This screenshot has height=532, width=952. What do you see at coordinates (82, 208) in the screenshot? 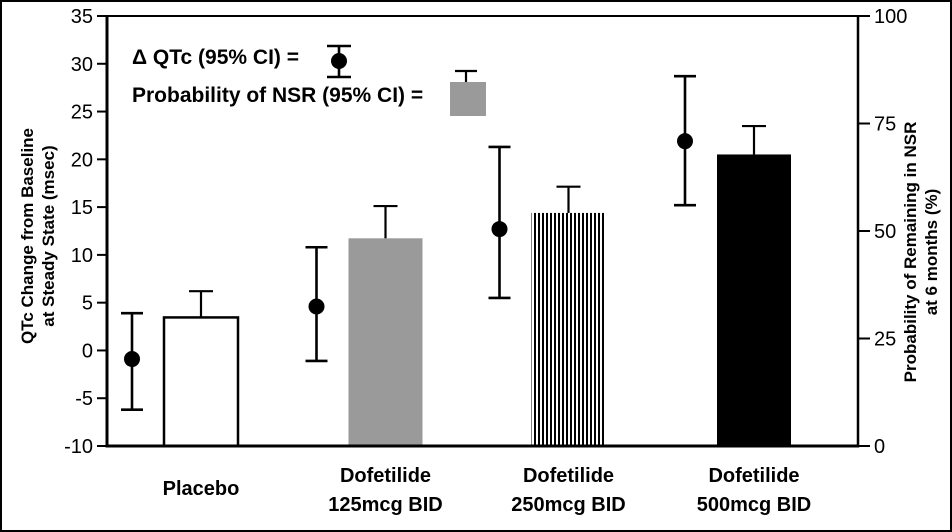
I see `left-tick-label: 15` at bounding box center [82, 208].